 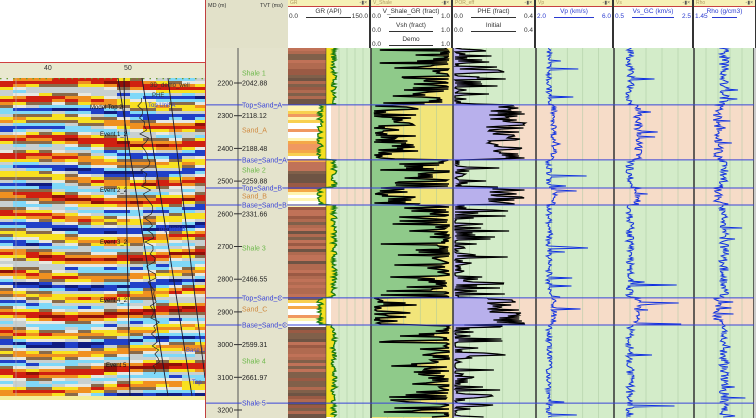 I want to click on horizon-label: Event 2_2, so click(x=114, y=191).